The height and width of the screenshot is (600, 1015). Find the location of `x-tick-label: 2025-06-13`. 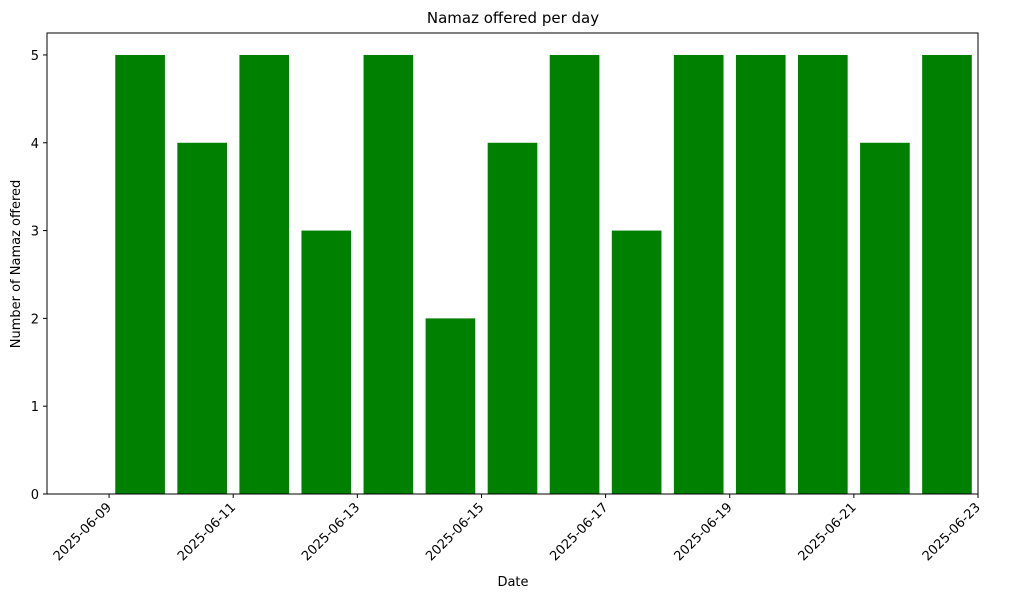

x-tick-label: 2025-06-13 is located at coordinates (331, 532).